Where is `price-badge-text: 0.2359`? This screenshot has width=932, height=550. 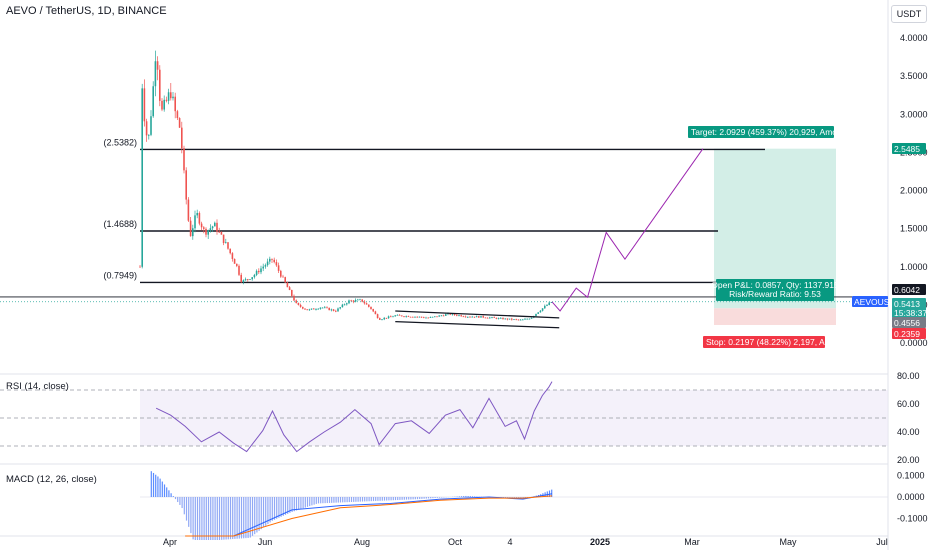 price-badge-text: 0.2359 is located at coordinates (907, 334).